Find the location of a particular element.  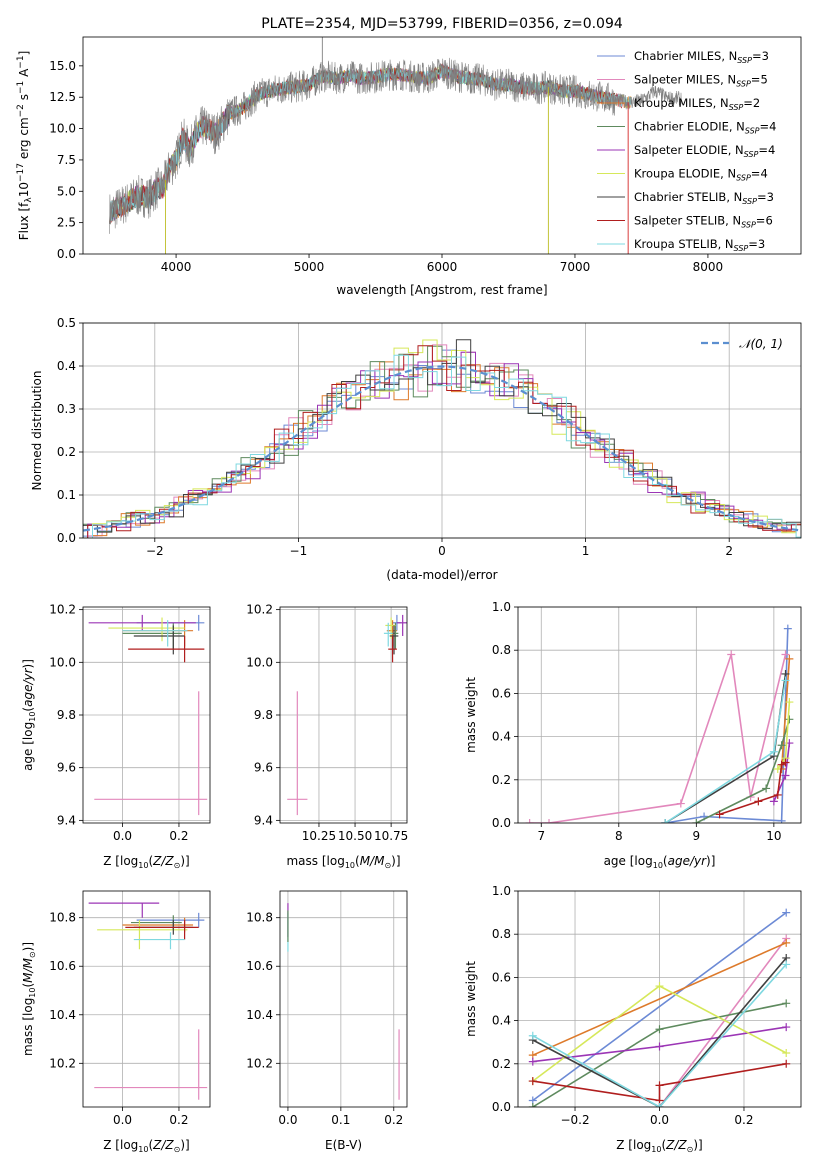

label-part: age/yr is located at coordinates (28, 686).